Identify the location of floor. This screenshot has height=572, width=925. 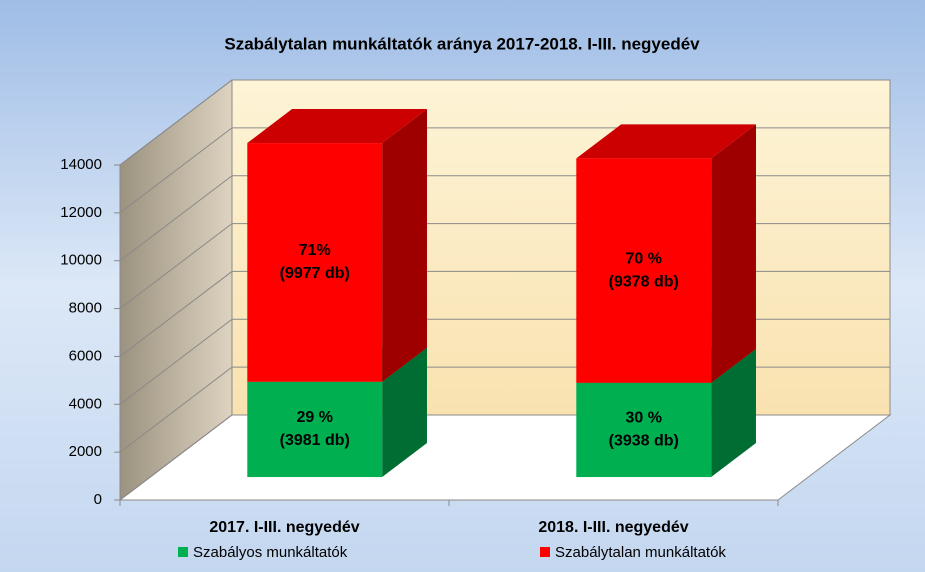
(505, 457).